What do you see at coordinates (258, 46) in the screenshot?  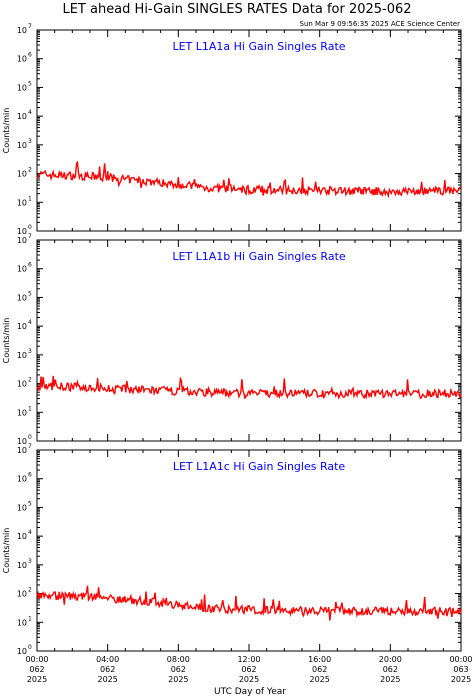 I see `panel-title: LET L1A1a Hi Gain Singles Rate` at bounding box center [258, 46].